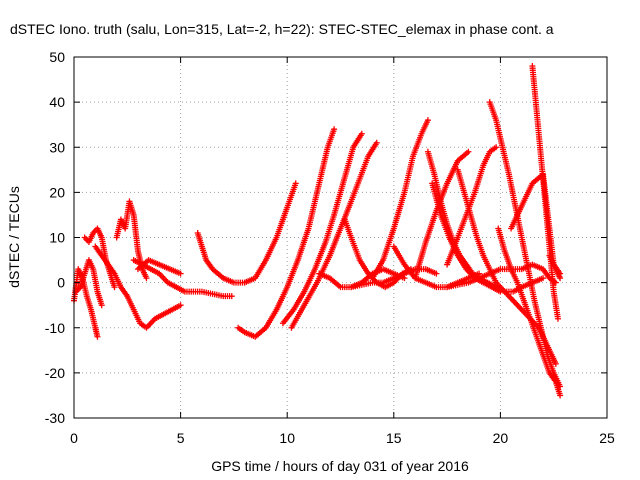  I want to click on y-tick-label: 40, so click(57, 102).